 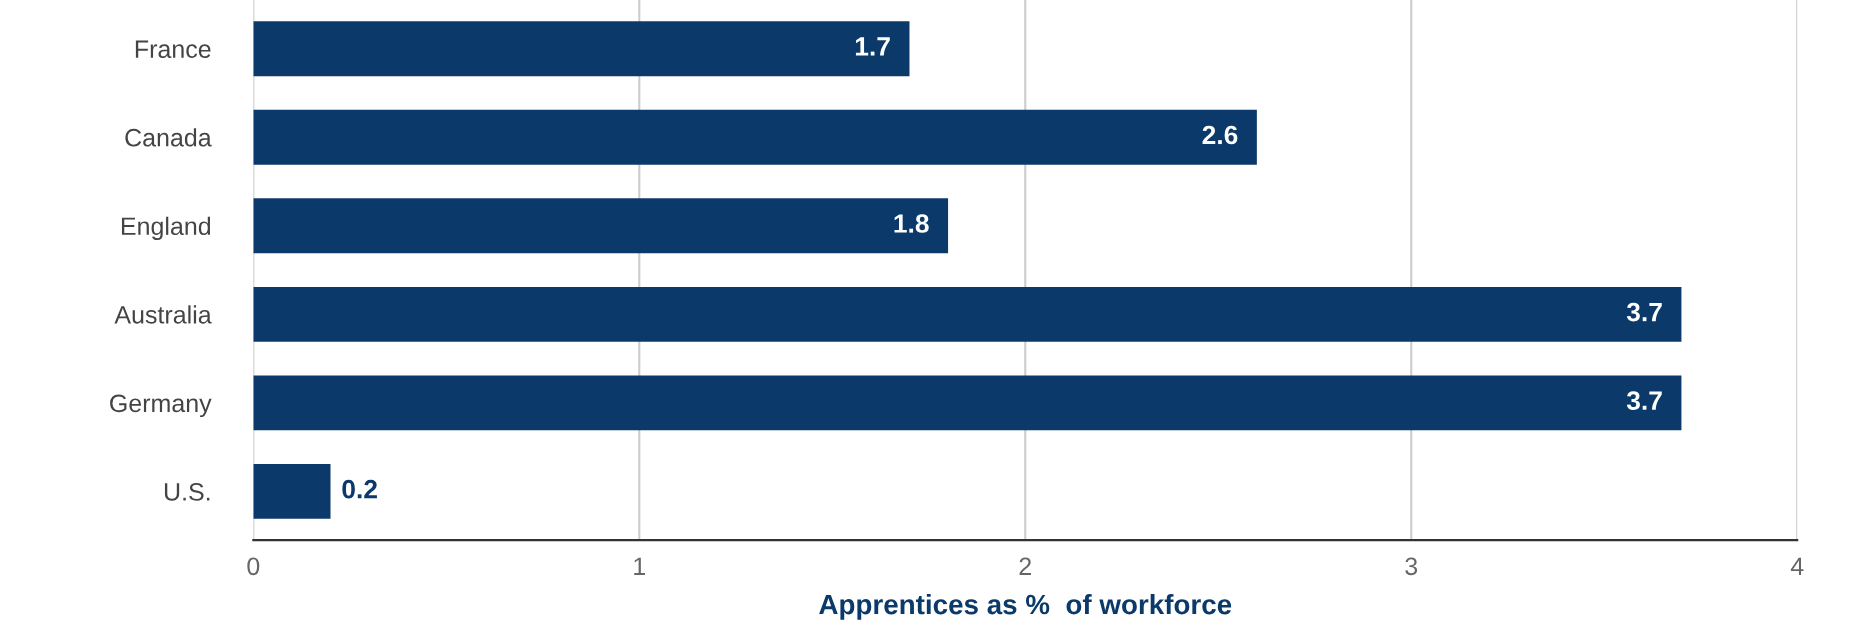 What do you see at coordinates (166, 228) in the screenshot?
I see `y-tick-label: England` at bounding box center [166, 228].